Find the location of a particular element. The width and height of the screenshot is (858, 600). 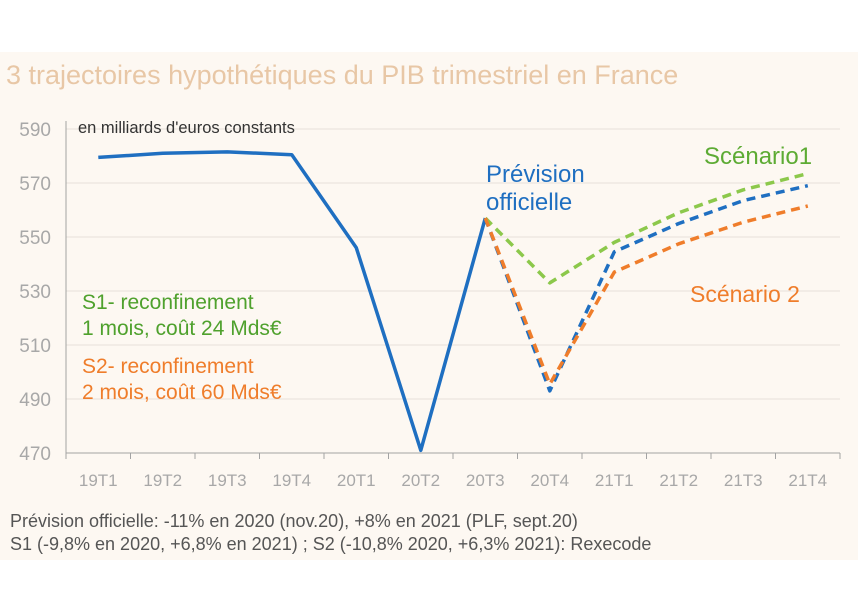

y-tick-label: 590 is located at coordinates (35, 130).